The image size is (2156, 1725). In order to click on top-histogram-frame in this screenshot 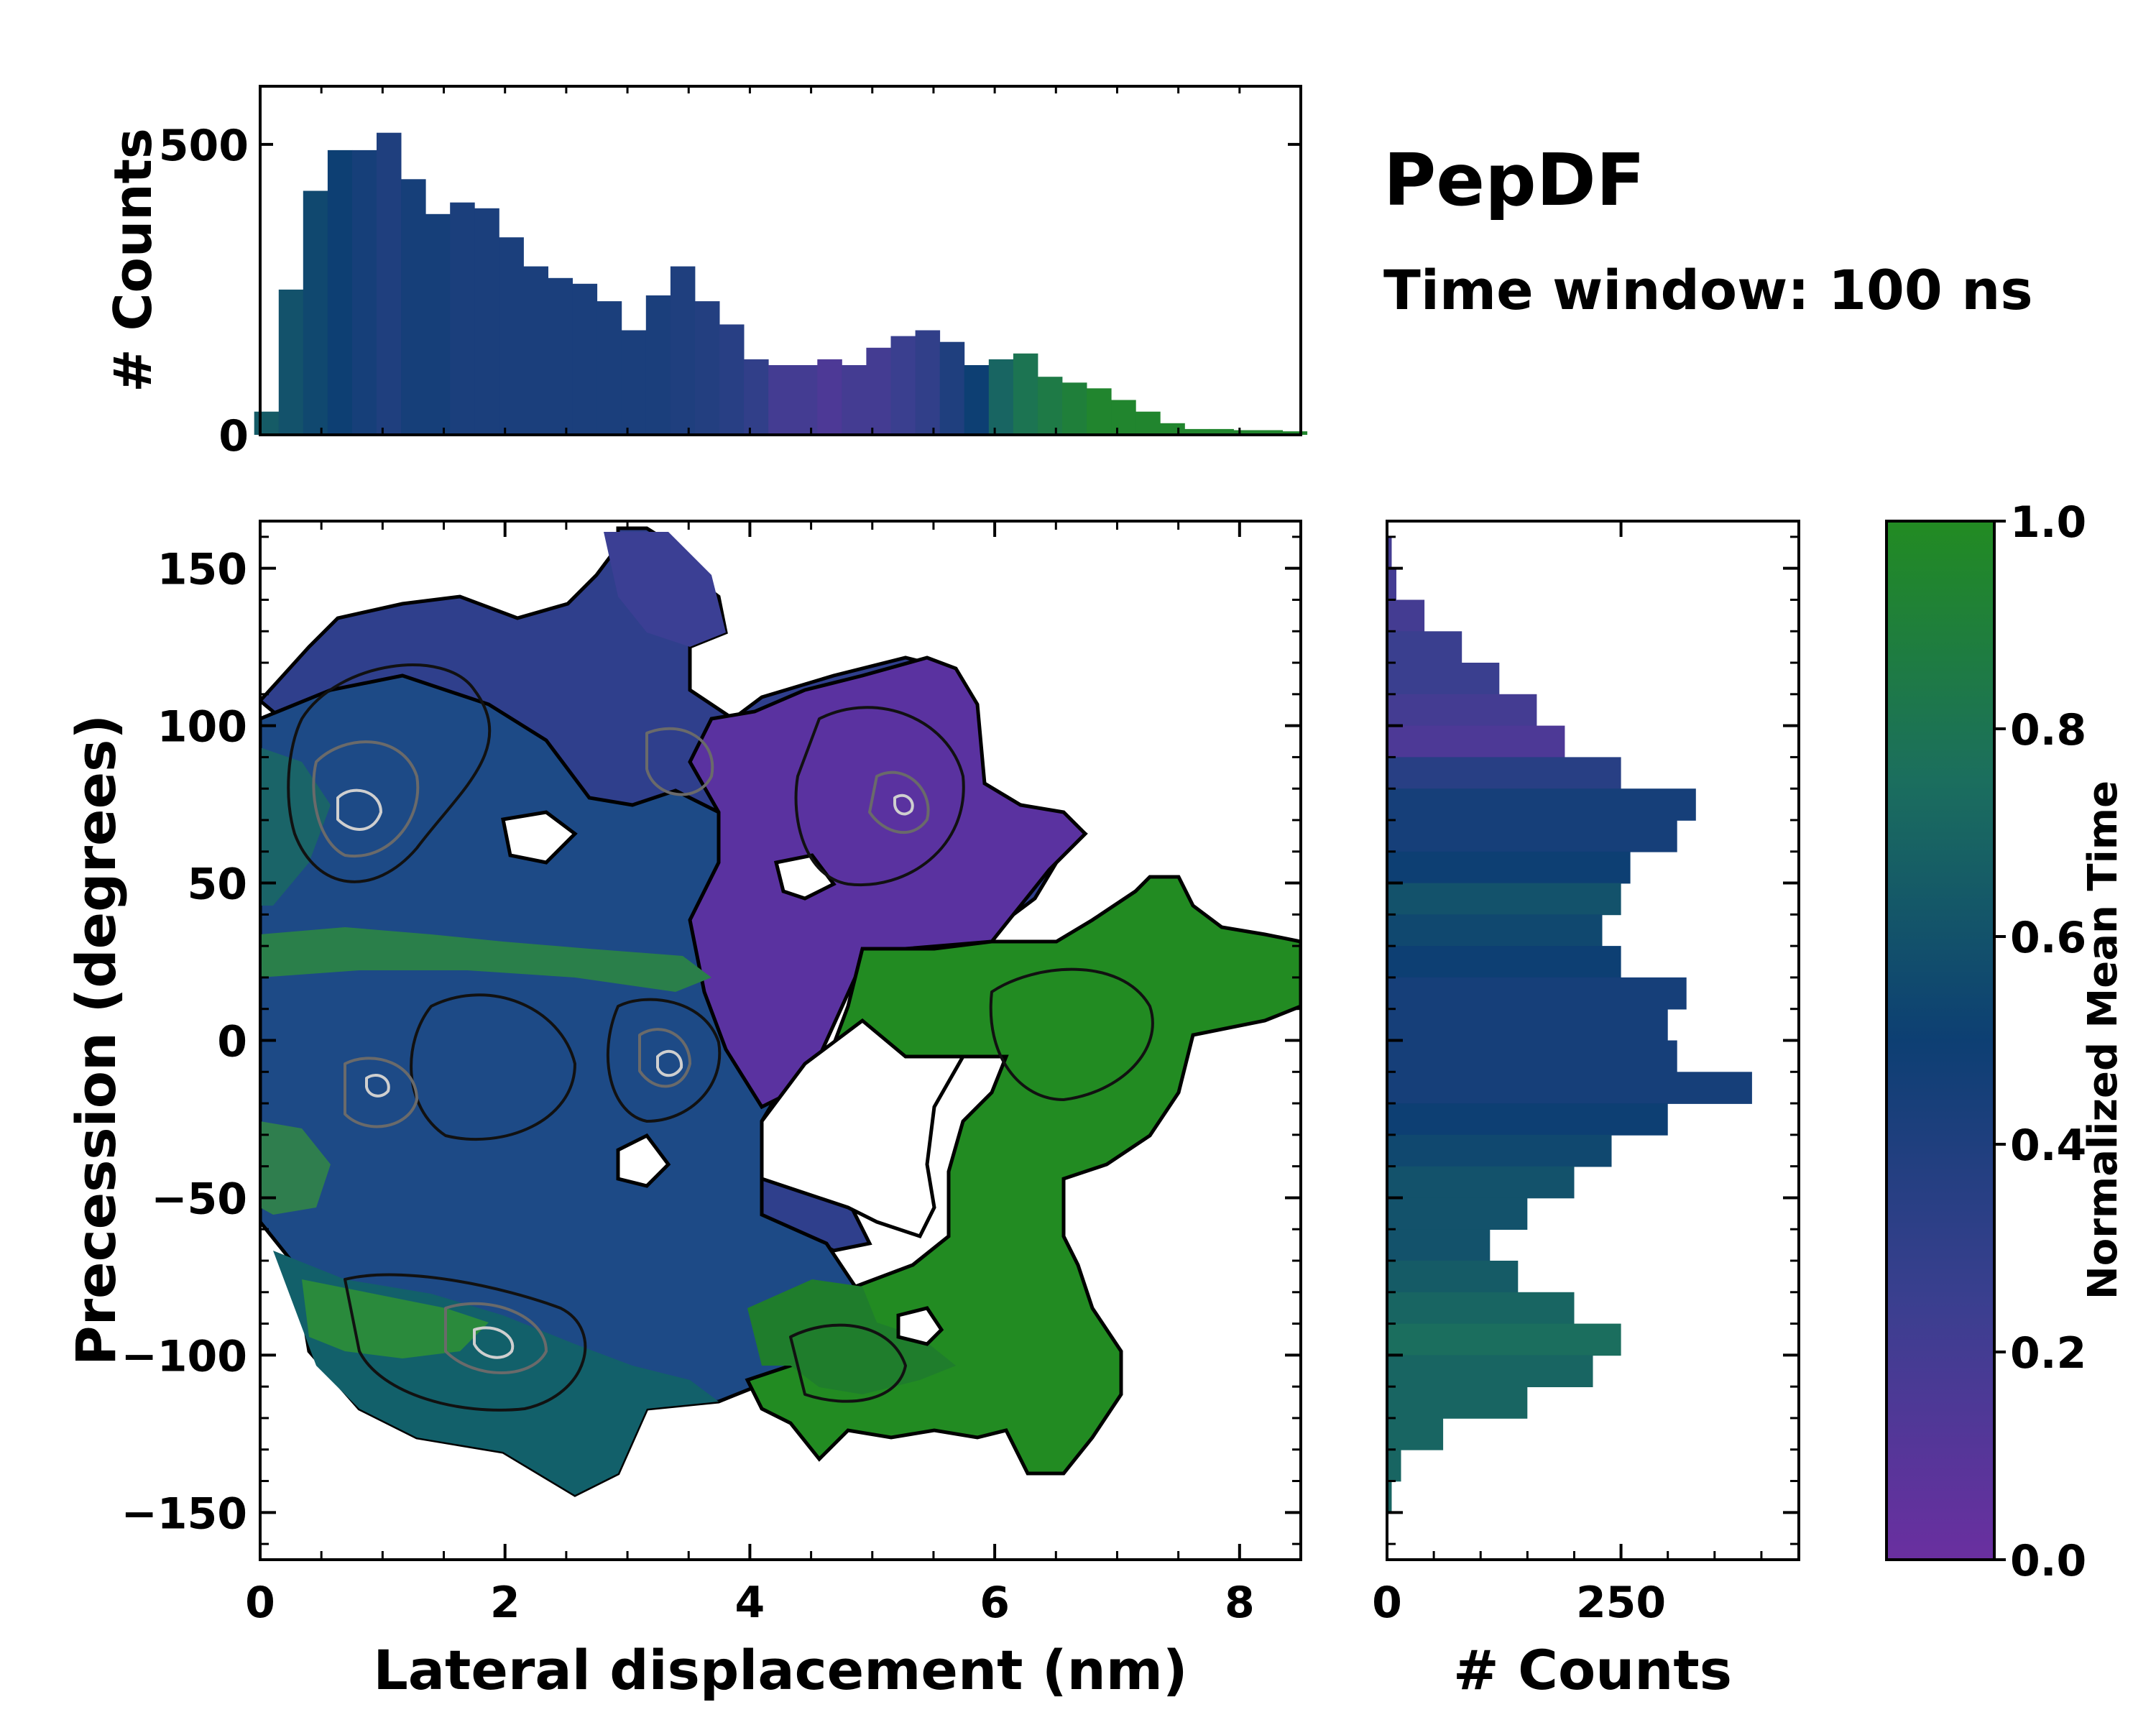, I will do `click(781, 260)`.